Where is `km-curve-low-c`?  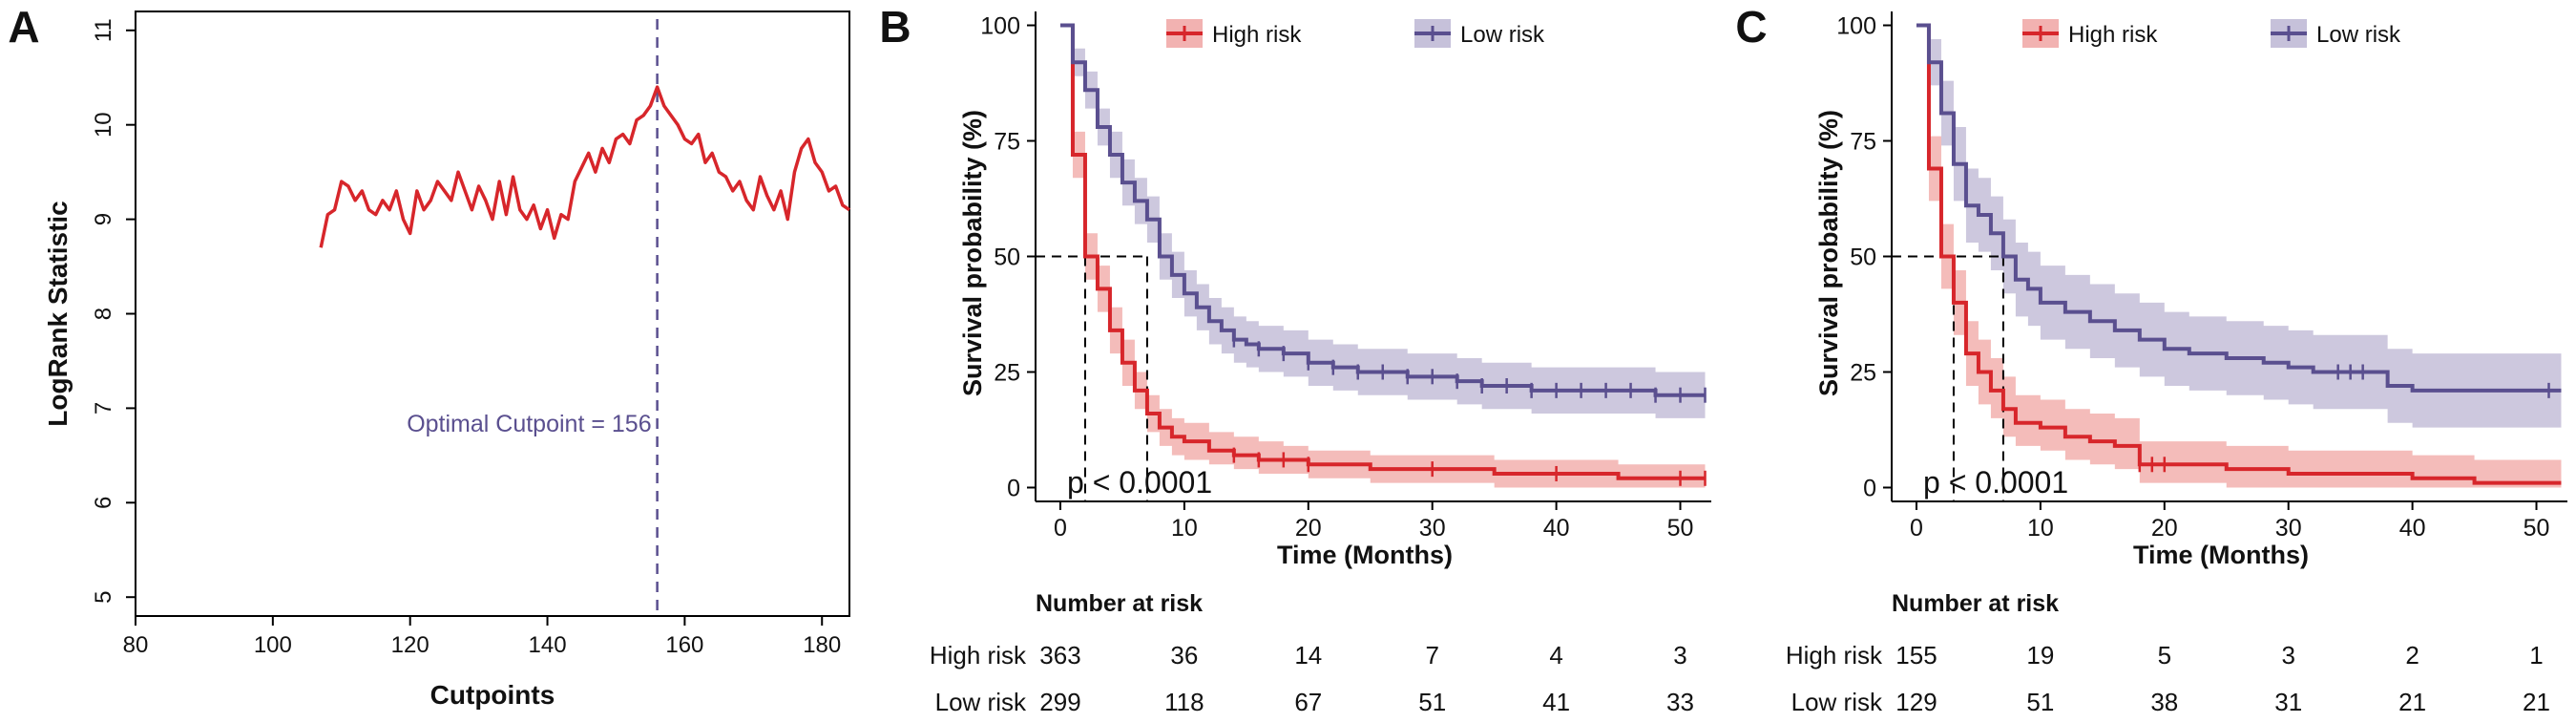 km-curve-low-c is located at coordinates (2239, 208).